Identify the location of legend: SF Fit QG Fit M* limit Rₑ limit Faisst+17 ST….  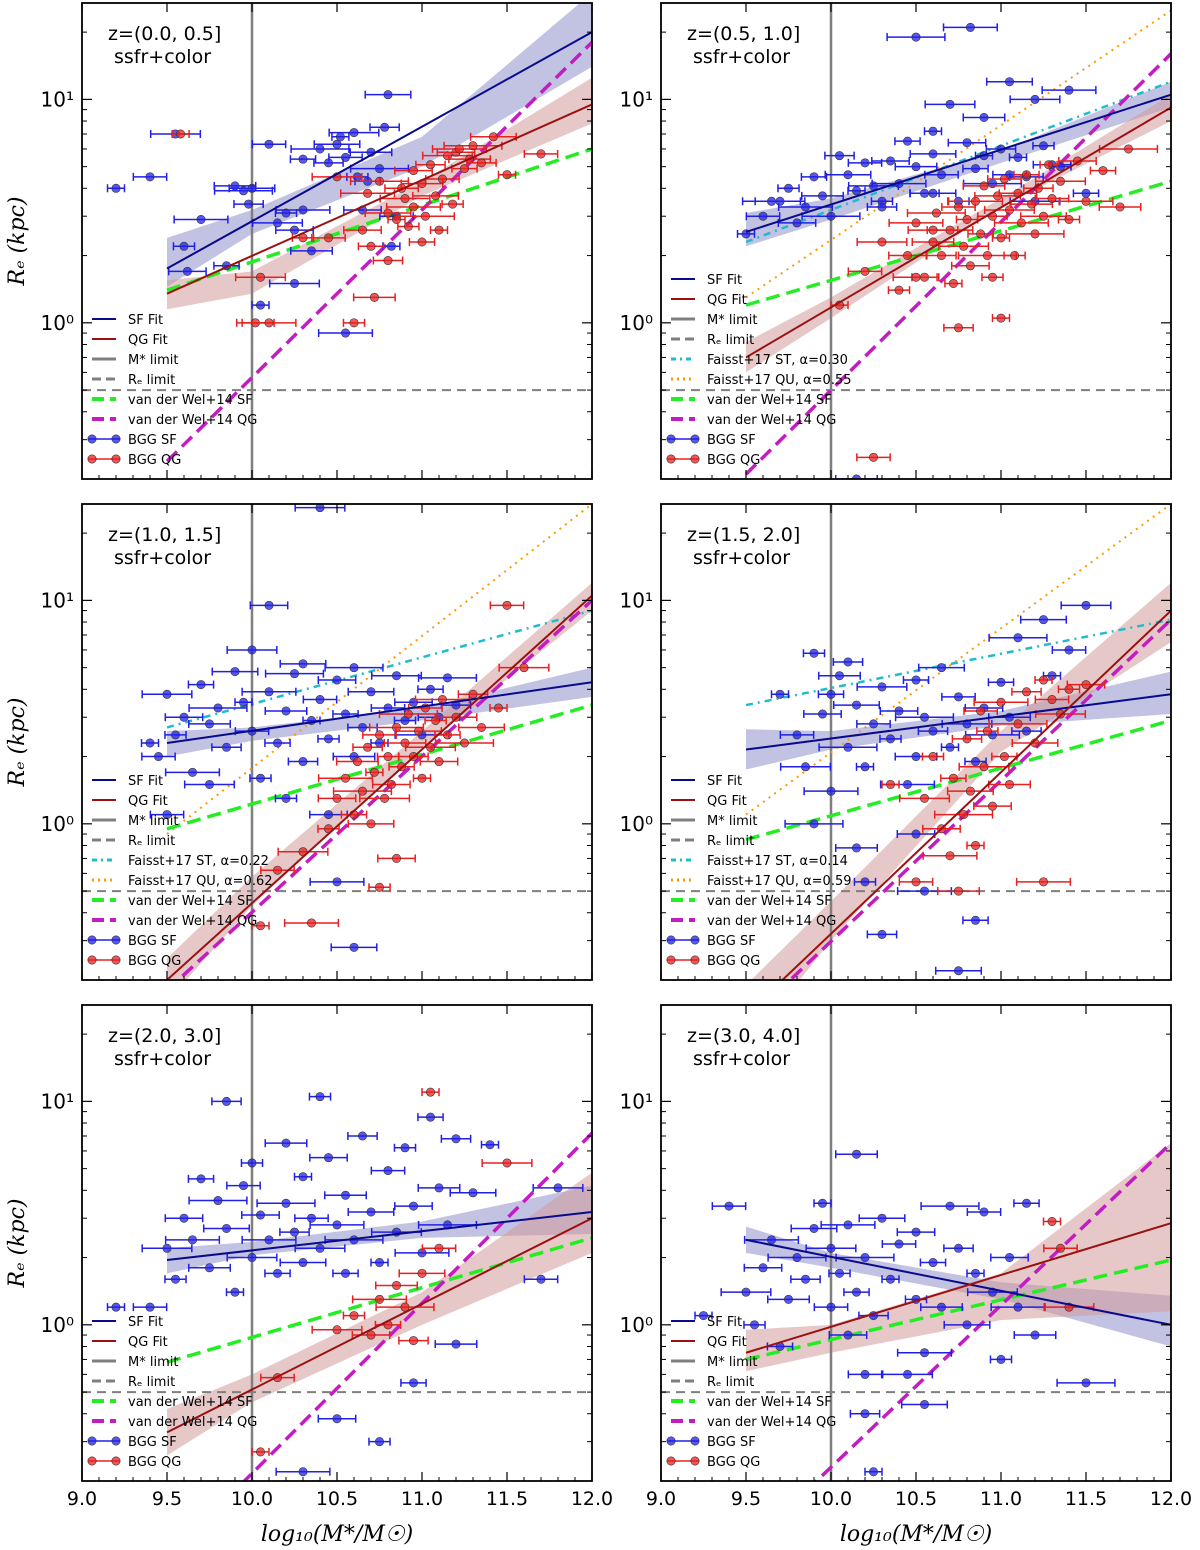
(759, 871).